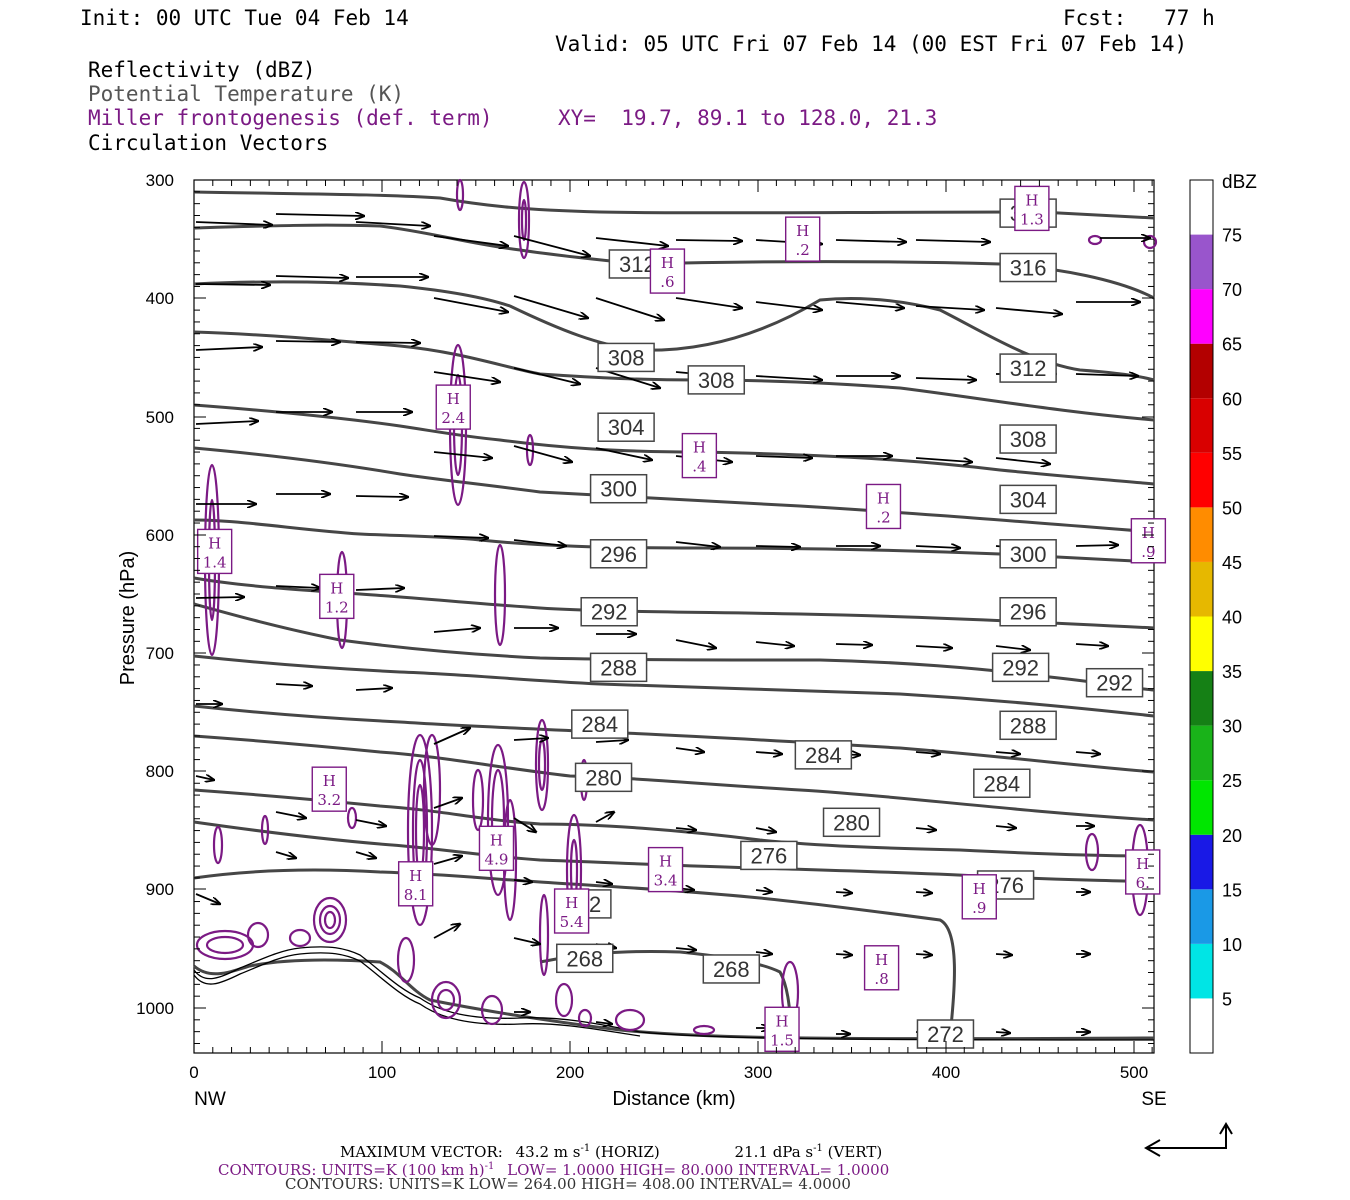 The width and height of the screenshot is (1350, 1200). What do you see at coordinates (337, 607) in the screenshot?
I see `fronto-max-value: 1.2` at bounding box center [337, 607].